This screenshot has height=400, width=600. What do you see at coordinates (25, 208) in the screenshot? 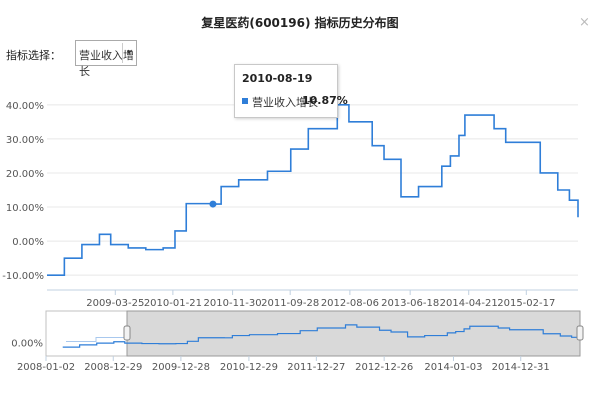
I see `y-tick-label: 10.00%` at bounding box center [25, 208].